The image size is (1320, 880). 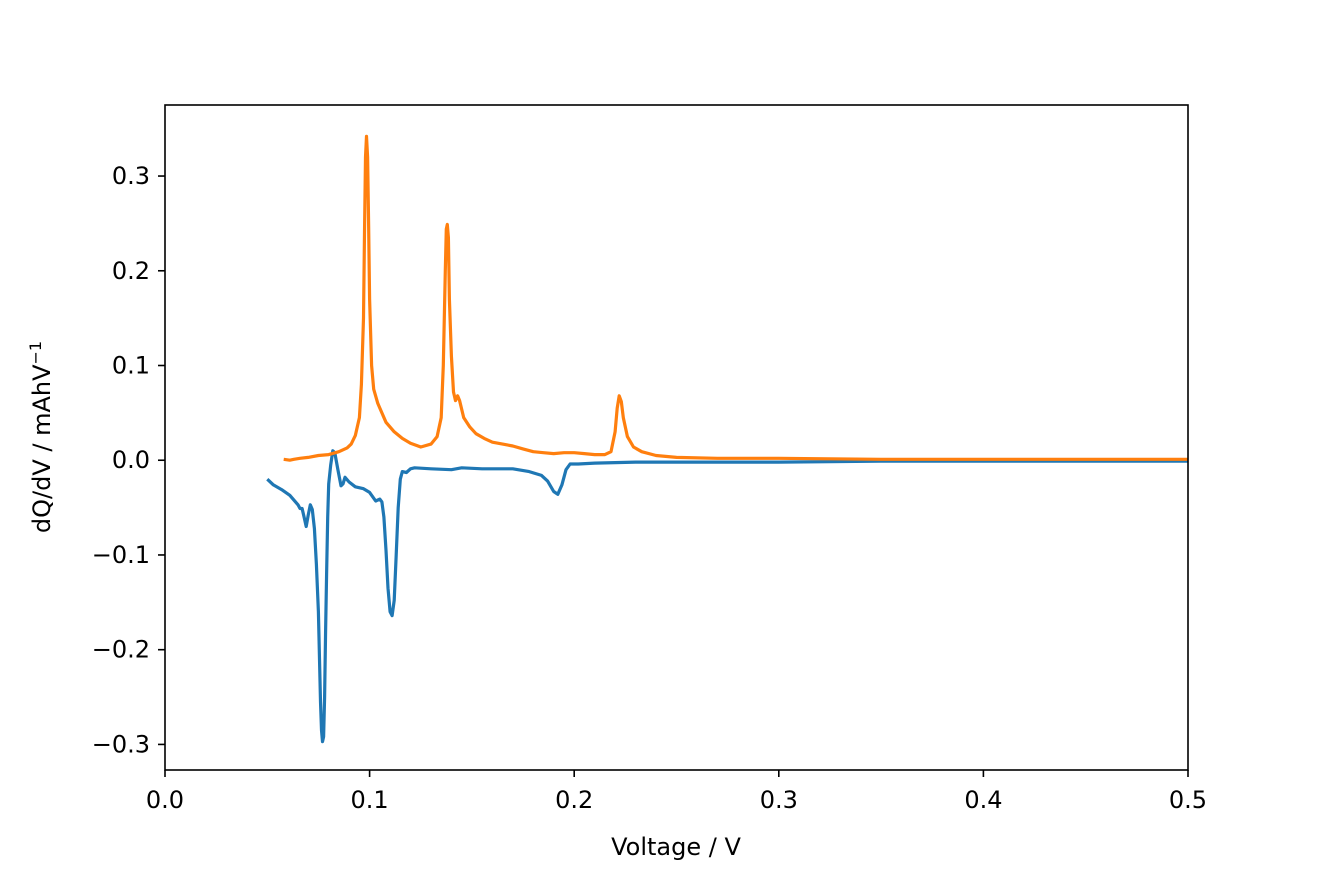 What do you see at coordinates (676, 847) in the screenshot?
I see `x-axis-label: Voltage / V` at bounding box center [676, 847].